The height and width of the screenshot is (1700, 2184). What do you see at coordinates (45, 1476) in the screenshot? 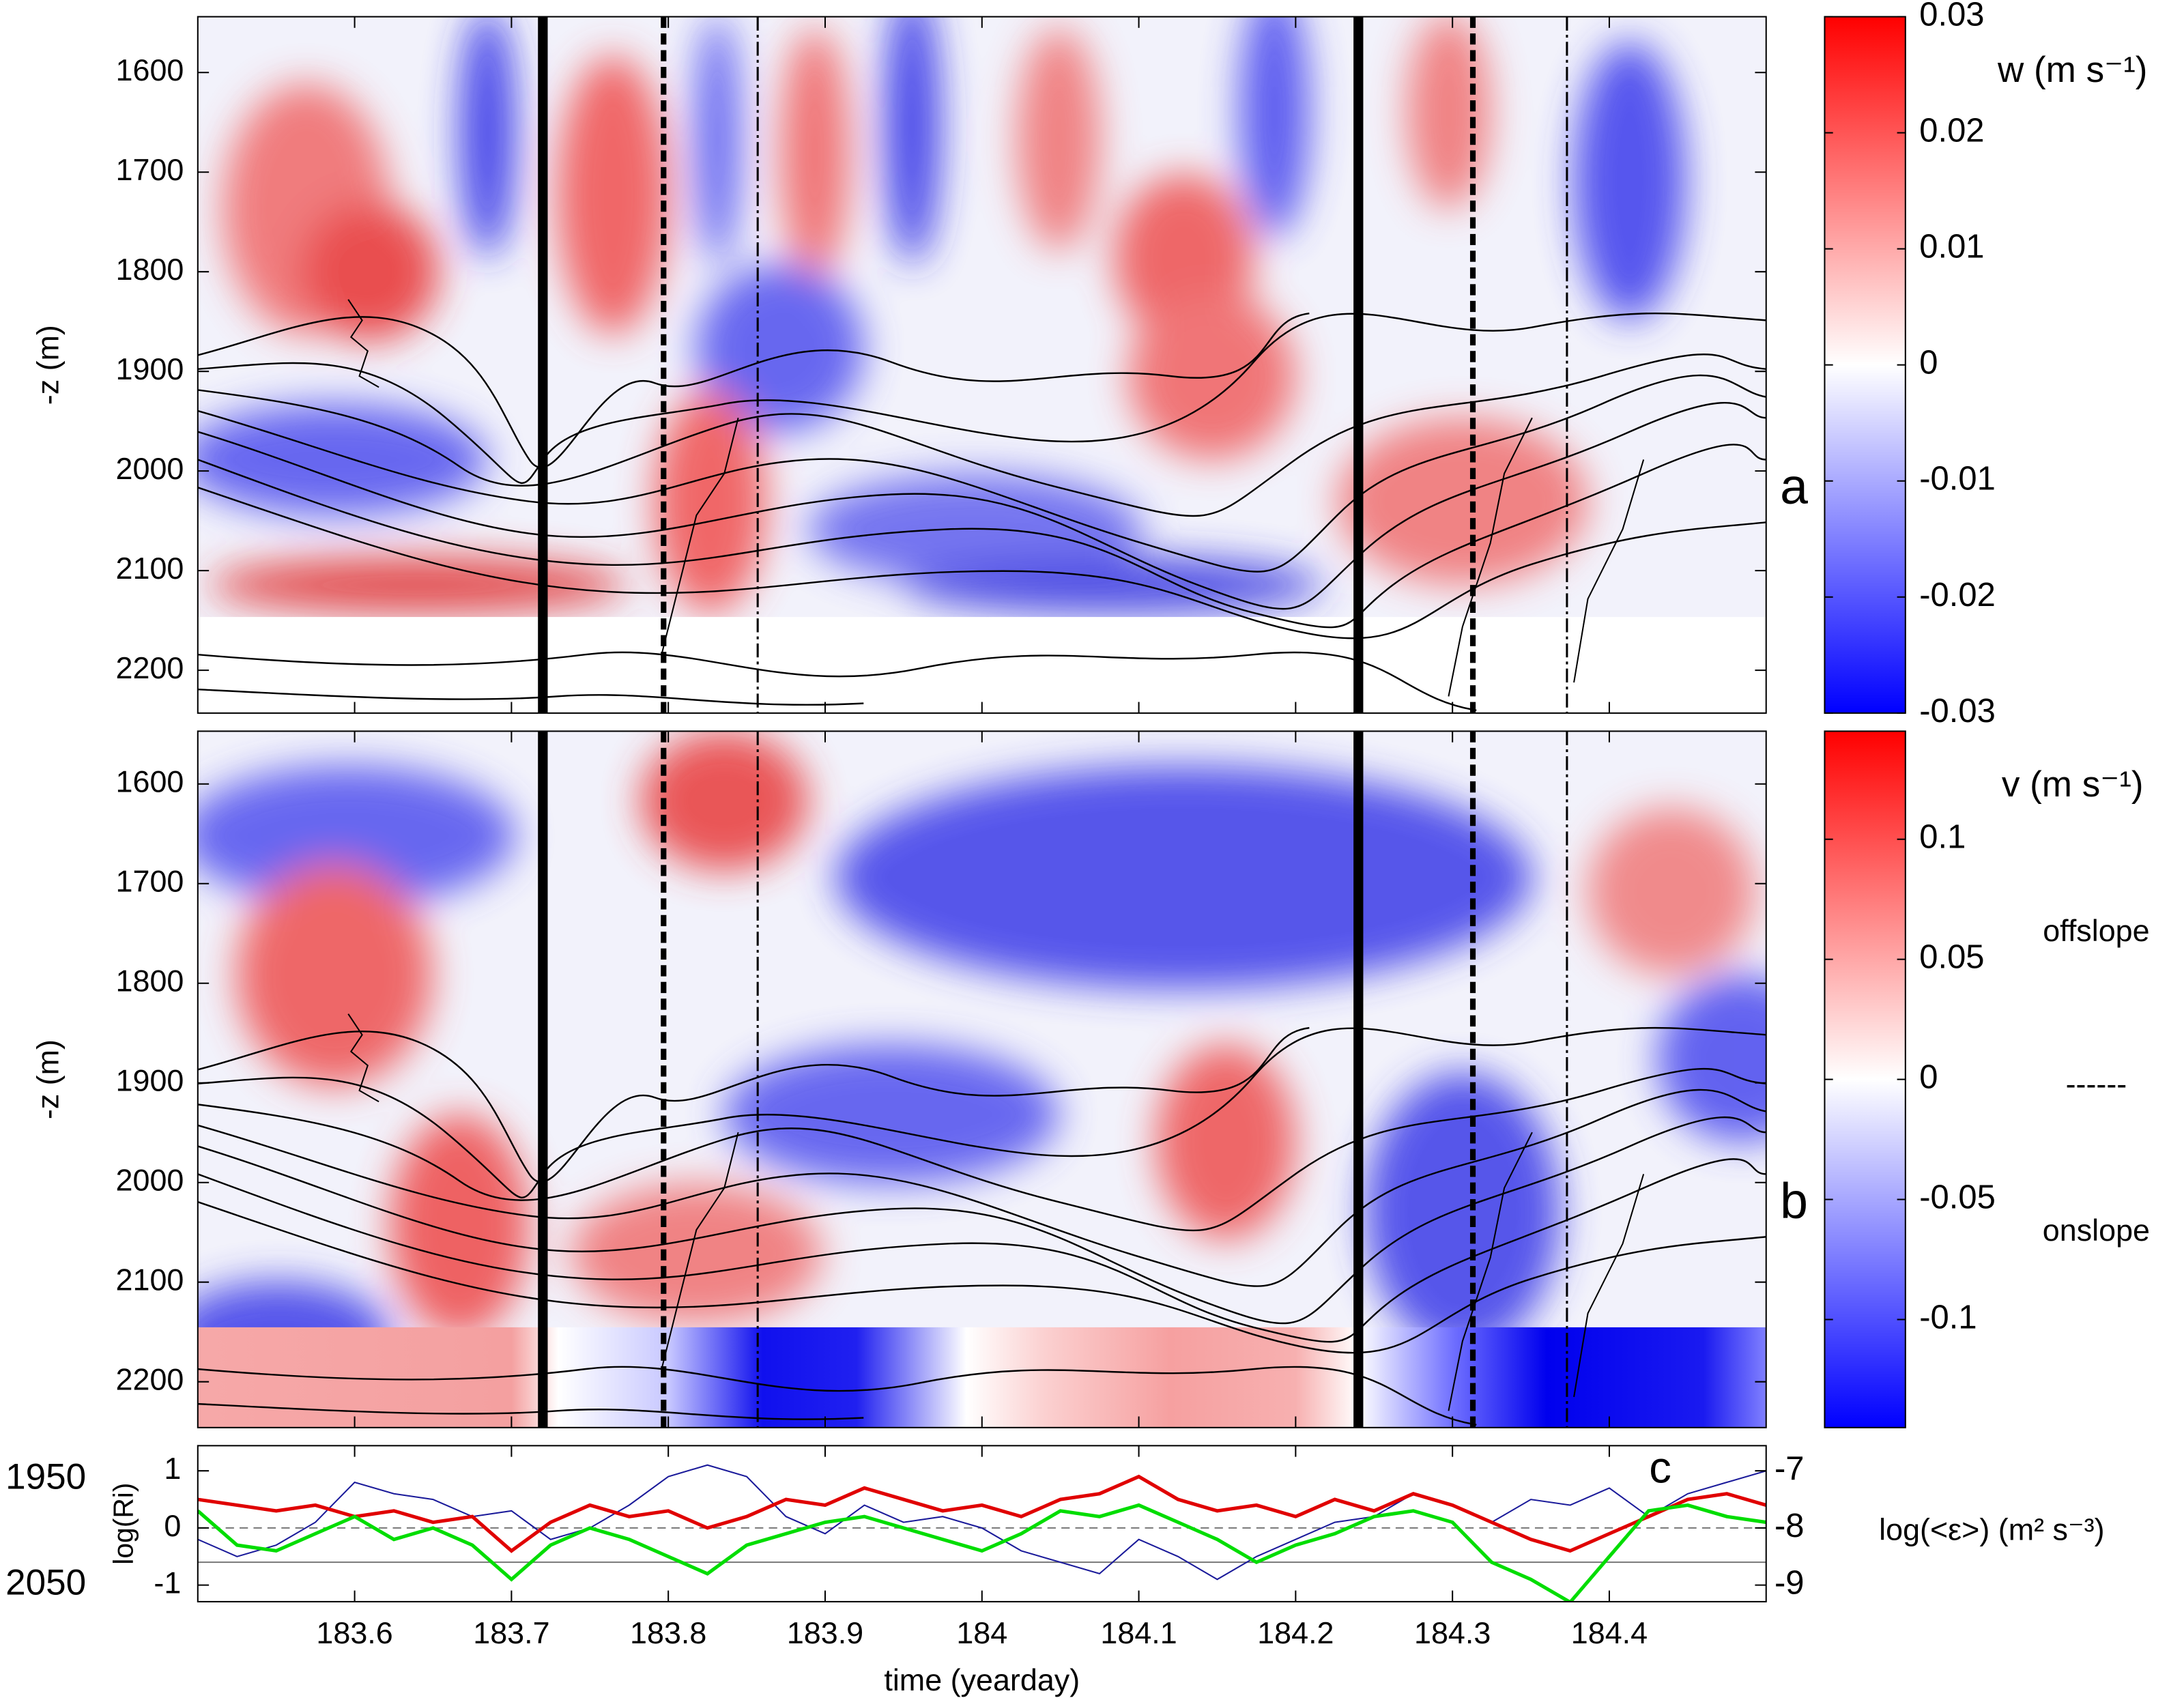
I see `legend-entry: 1950` at bounding box center [45, 1476].